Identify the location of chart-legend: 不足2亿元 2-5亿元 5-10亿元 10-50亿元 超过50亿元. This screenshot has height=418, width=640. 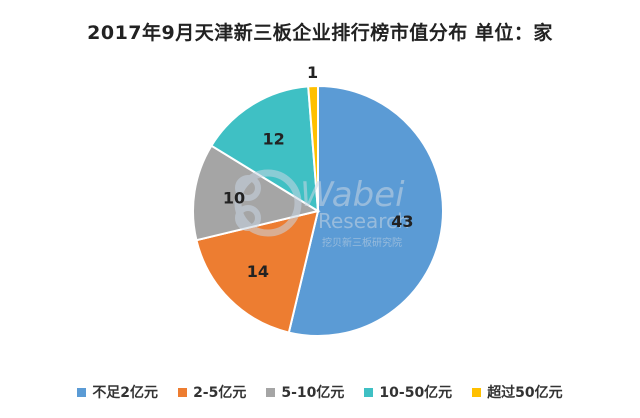
(320, 392).